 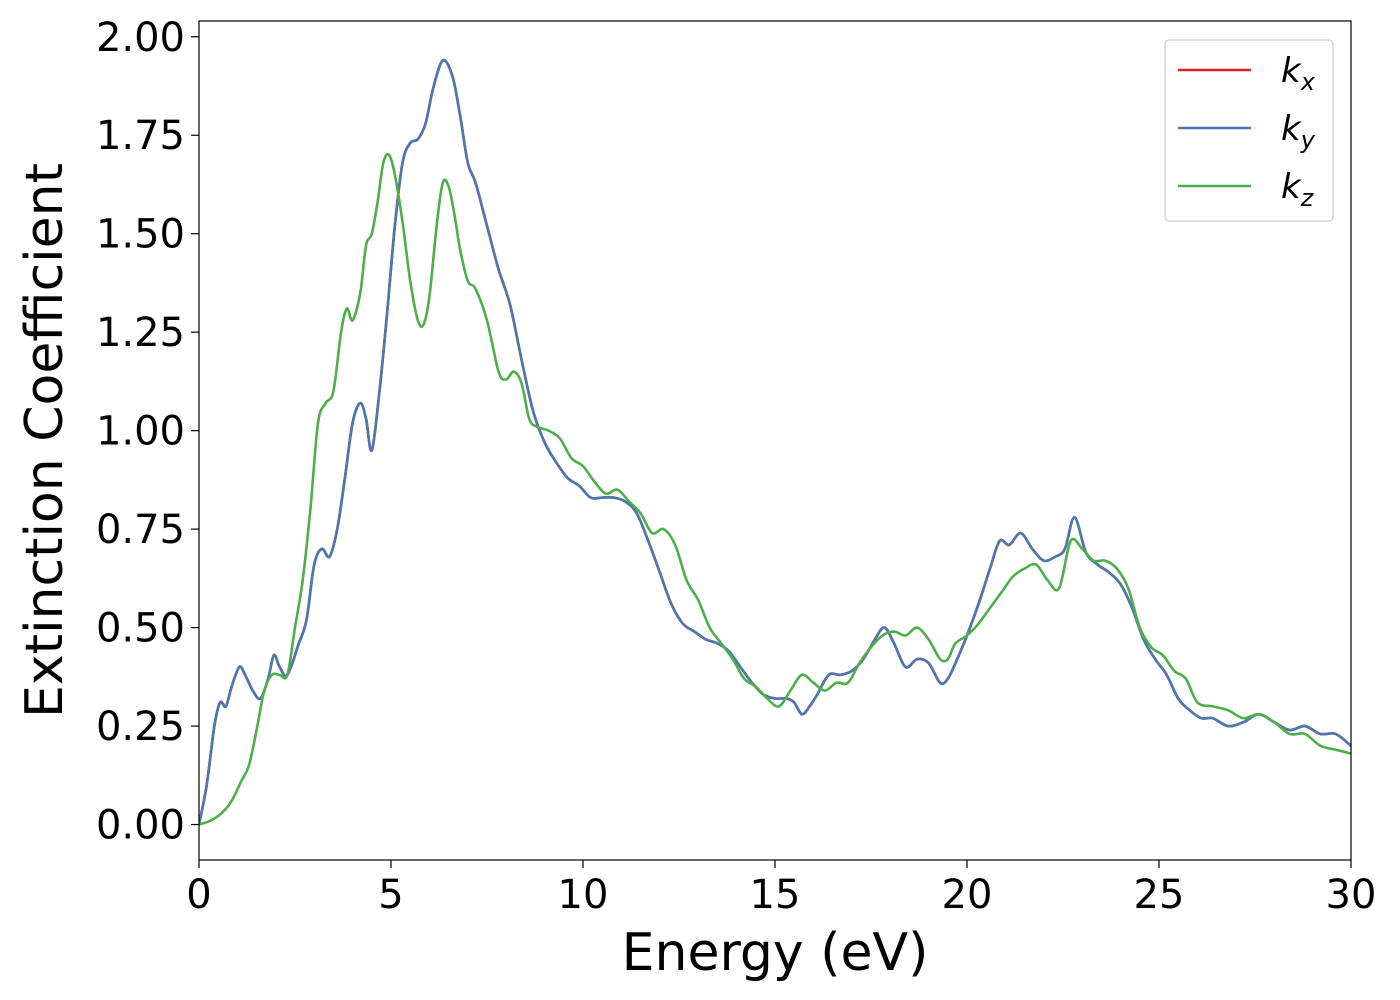 What do you see at coordinates (1308, 82) in the screenshot?
I see `legend-label-subscript: x` at bounding box center [1308, 82].